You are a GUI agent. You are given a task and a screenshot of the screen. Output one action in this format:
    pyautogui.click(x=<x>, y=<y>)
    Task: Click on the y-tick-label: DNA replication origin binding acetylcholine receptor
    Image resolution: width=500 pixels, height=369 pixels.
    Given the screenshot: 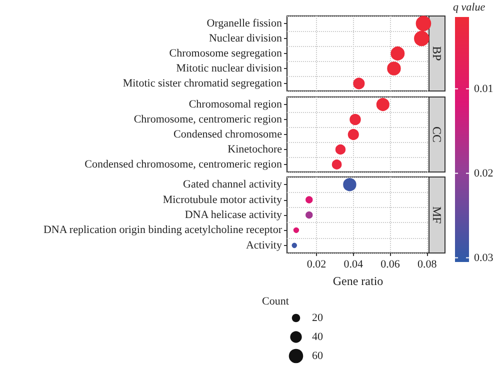 What is the action you would take?
    pyautogui.click(x=162, y=230)
    